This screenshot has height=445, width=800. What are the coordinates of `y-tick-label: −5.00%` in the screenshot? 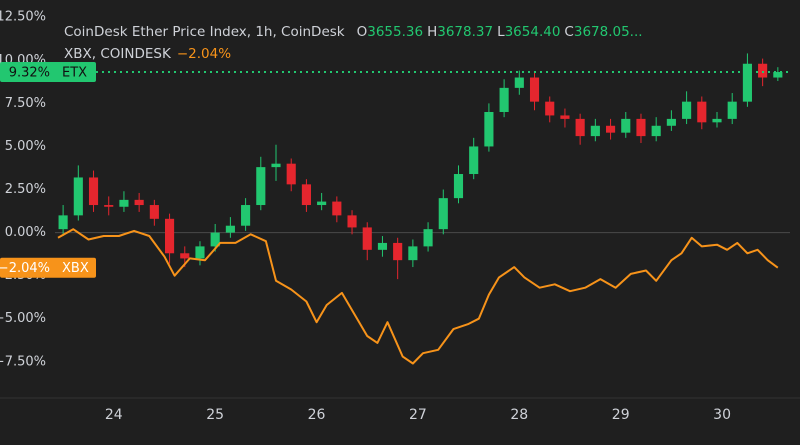 It's located at (23, 318).